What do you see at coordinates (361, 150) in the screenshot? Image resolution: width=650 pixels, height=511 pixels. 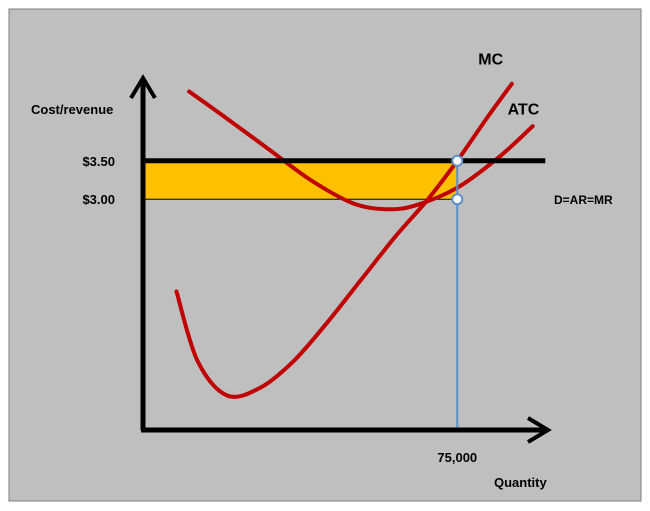 I see `series-atc-curve` at bounding box center [361, 150].